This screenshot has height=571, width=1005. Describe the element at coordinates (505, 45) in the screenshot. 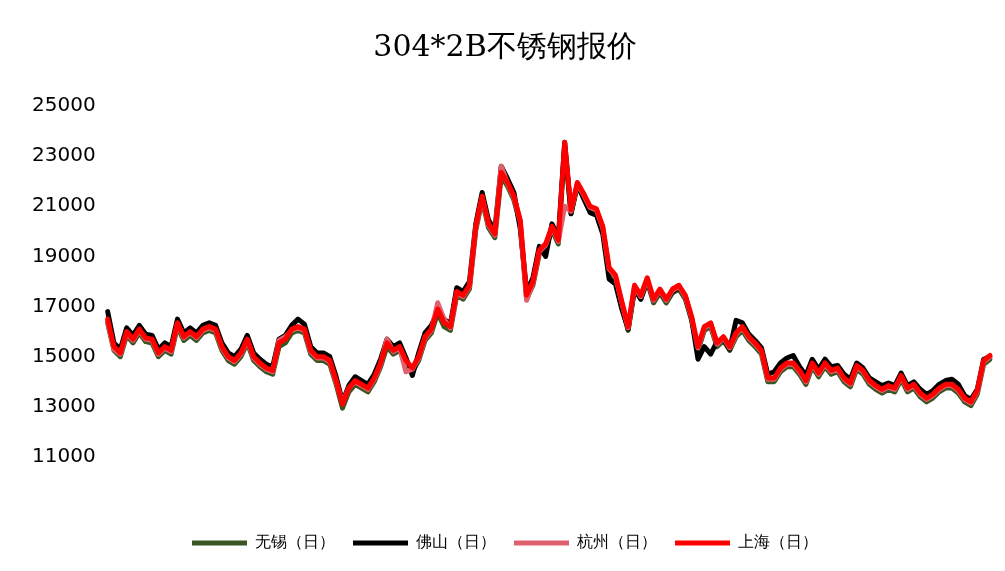

I see `chart-title: 304*2B不锈钢报价` at that location.